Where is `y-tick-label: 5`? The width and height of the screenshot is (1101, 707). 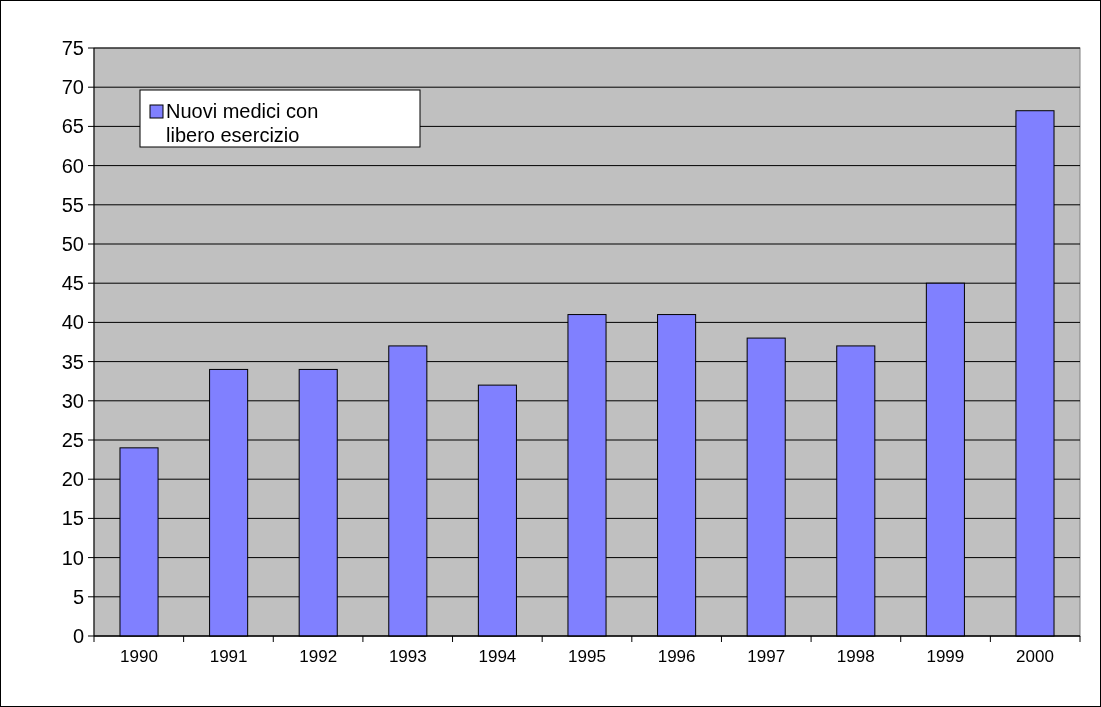 y-tick-label: 5 is located at coordinates (78, 596).